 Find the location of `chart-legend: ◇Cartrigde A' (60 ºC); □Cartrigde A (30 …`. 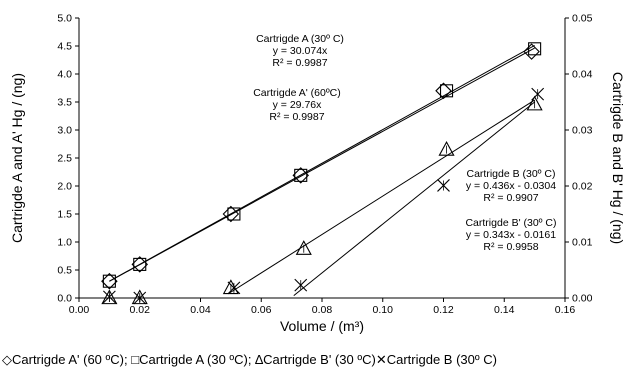

chart-legend: ◇Cartrigde A' (60 ºC); □Cartrigde A (30 … is located at coordinates (312, 360).